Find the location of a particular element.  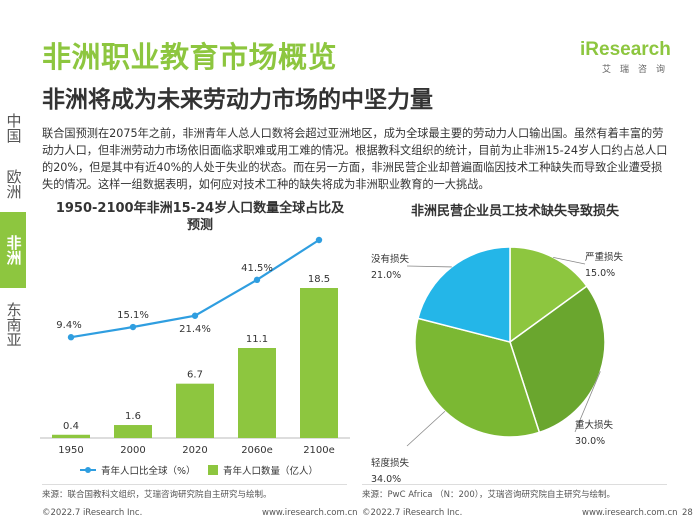

page-title: 非洲职业教育市场概览 is located at coordinates (190, 57).